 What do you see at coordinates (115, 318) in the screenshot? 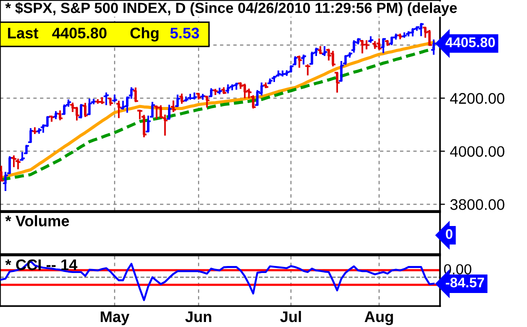
I see `x-tick-label: May` at bounding box center [115, 318].